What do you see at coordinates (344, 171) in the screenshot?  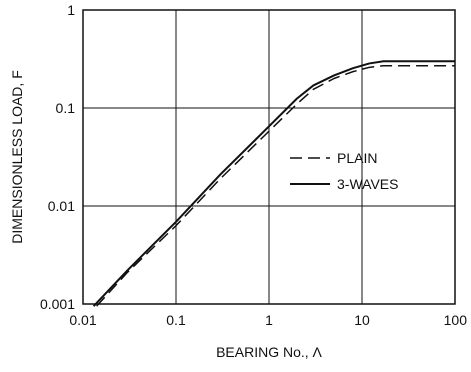 I see `legend: PLAIN 3-WAVES` at bounding box center [344, 171].